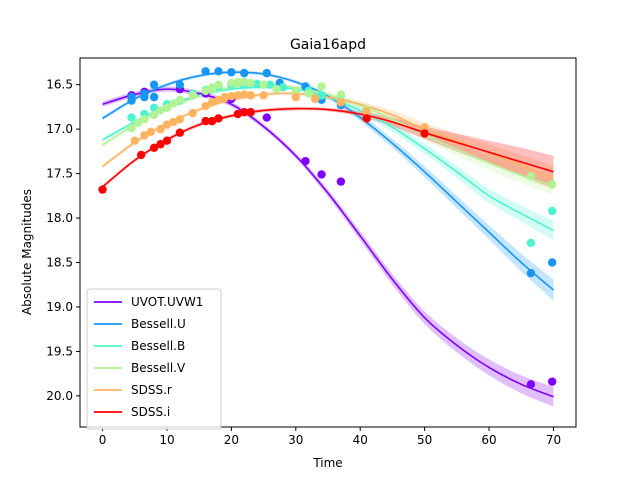 The image size is (640, 480). I want to click on x-tick-label: 60, so click(488, 440).